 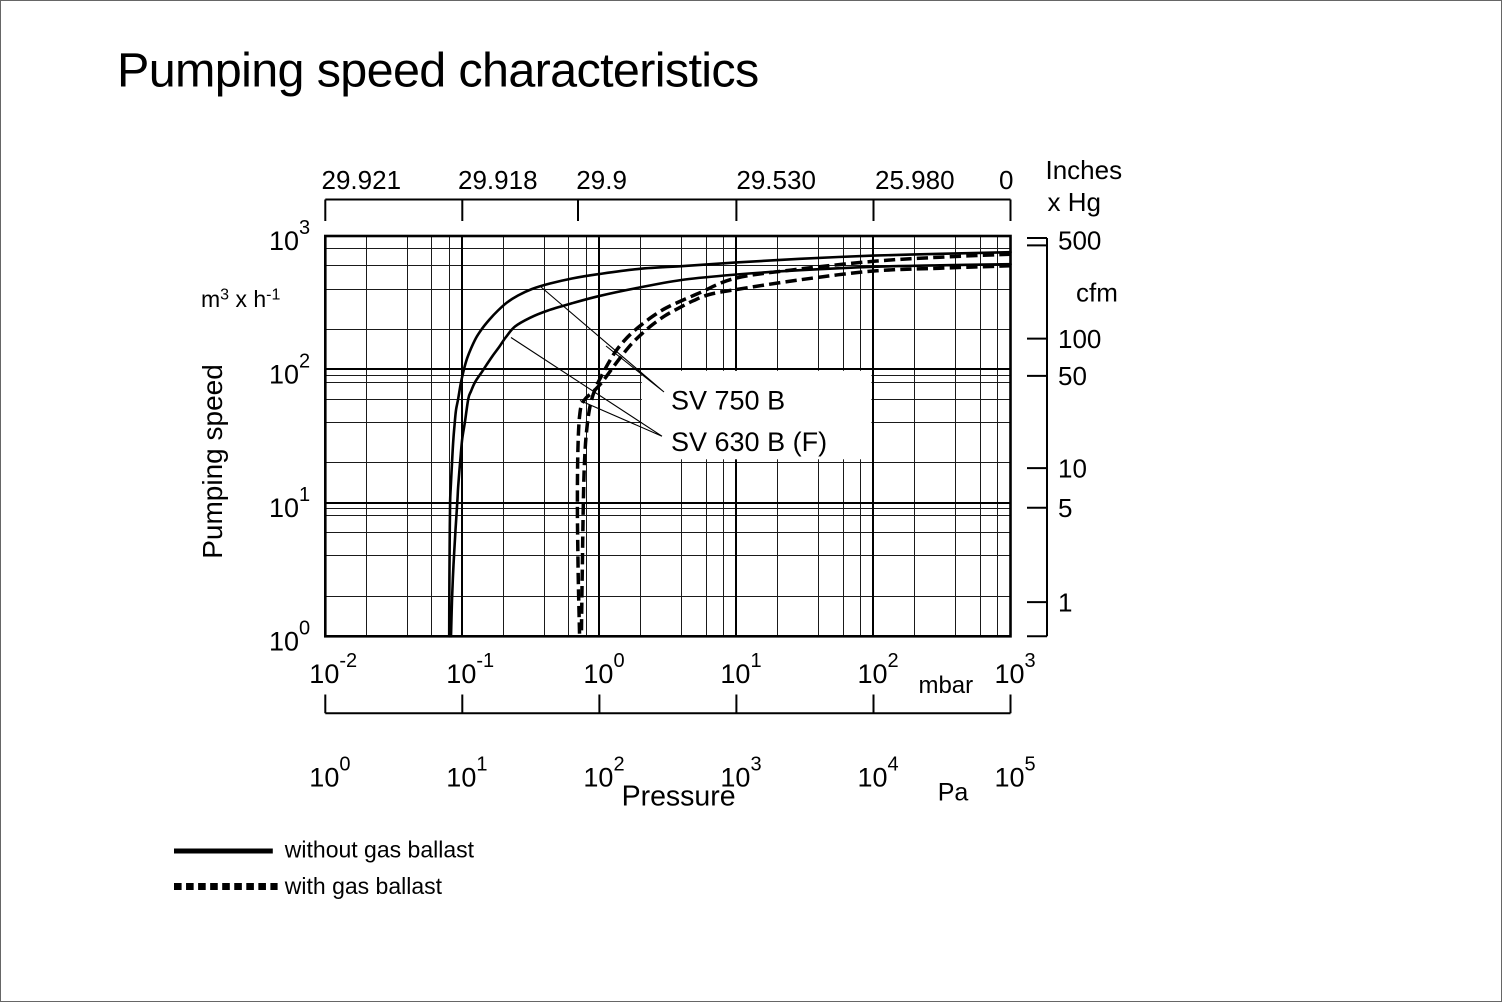 What do you see at coordinates (1084, 170) in the screenshot?
I see `svg-text: Inches` at bounding box center [1084, 170].